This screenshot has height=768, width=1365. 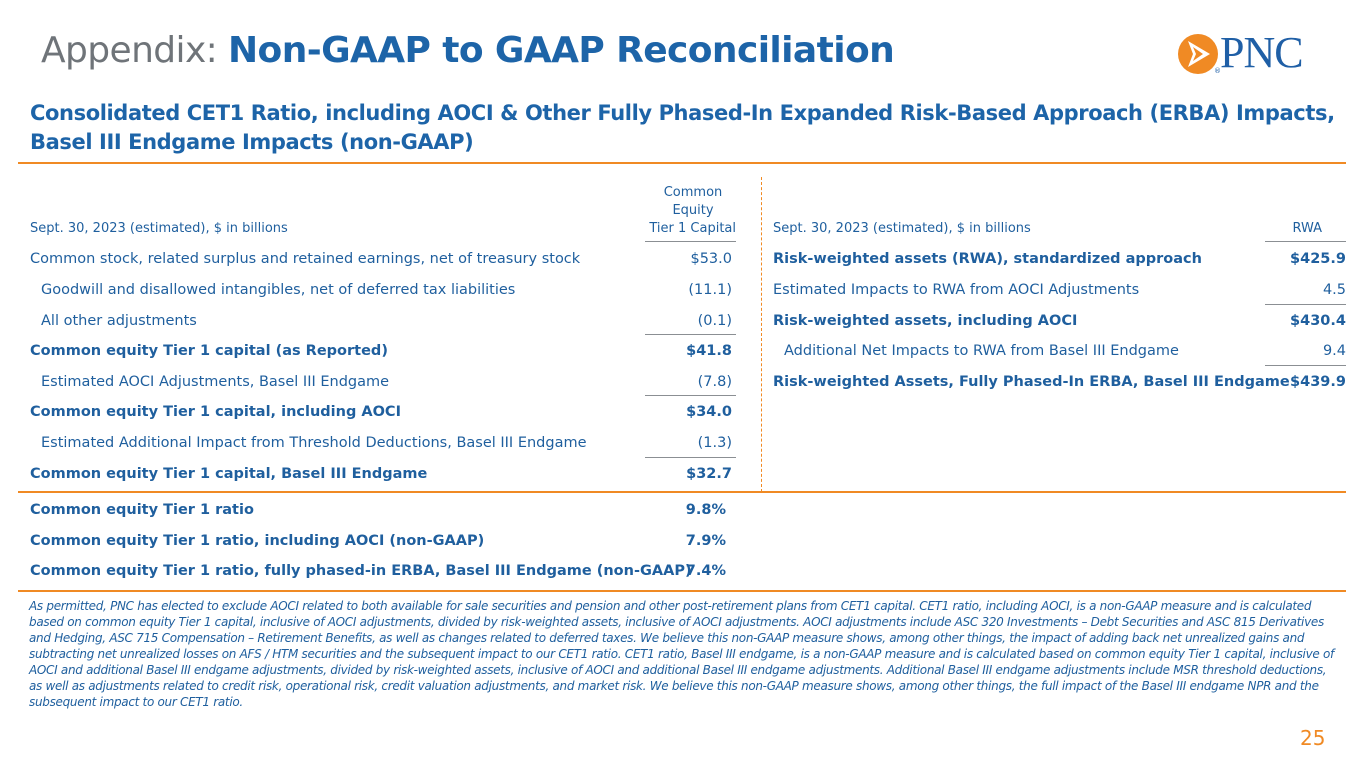 What do you see at coordinates (682, 163) in the screenshot?
I see `subtitle-divider` at bounding box center [682, 163].